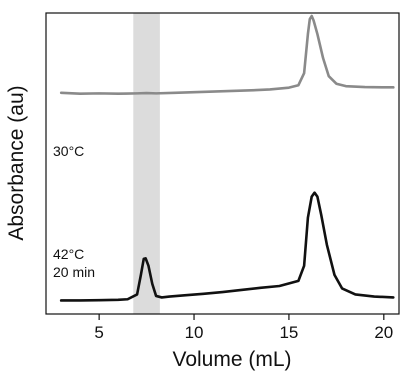  Describe the element at coordinates (383, 332) in the screenshot. I see `x-tick-label: 20` at that location.